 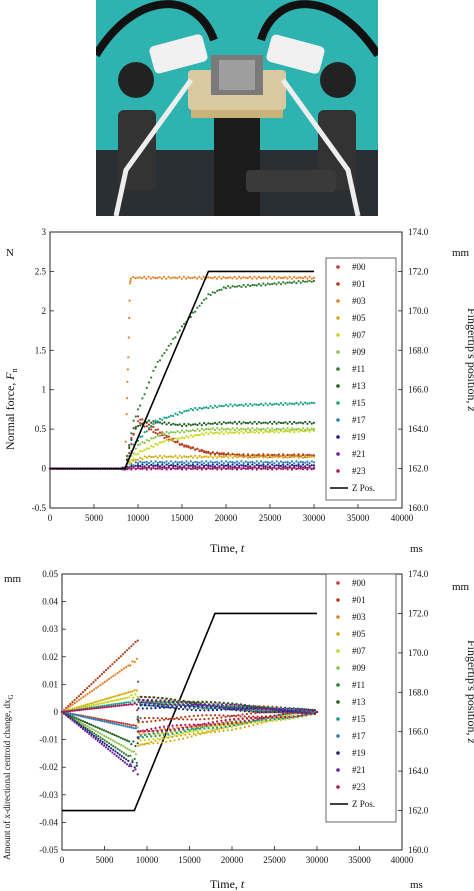 What do you see at coordinates (43, 370) in the screenshot?
I see `y-tick-labels: -0.500.511.522.53` at bounding box center [43, 370].